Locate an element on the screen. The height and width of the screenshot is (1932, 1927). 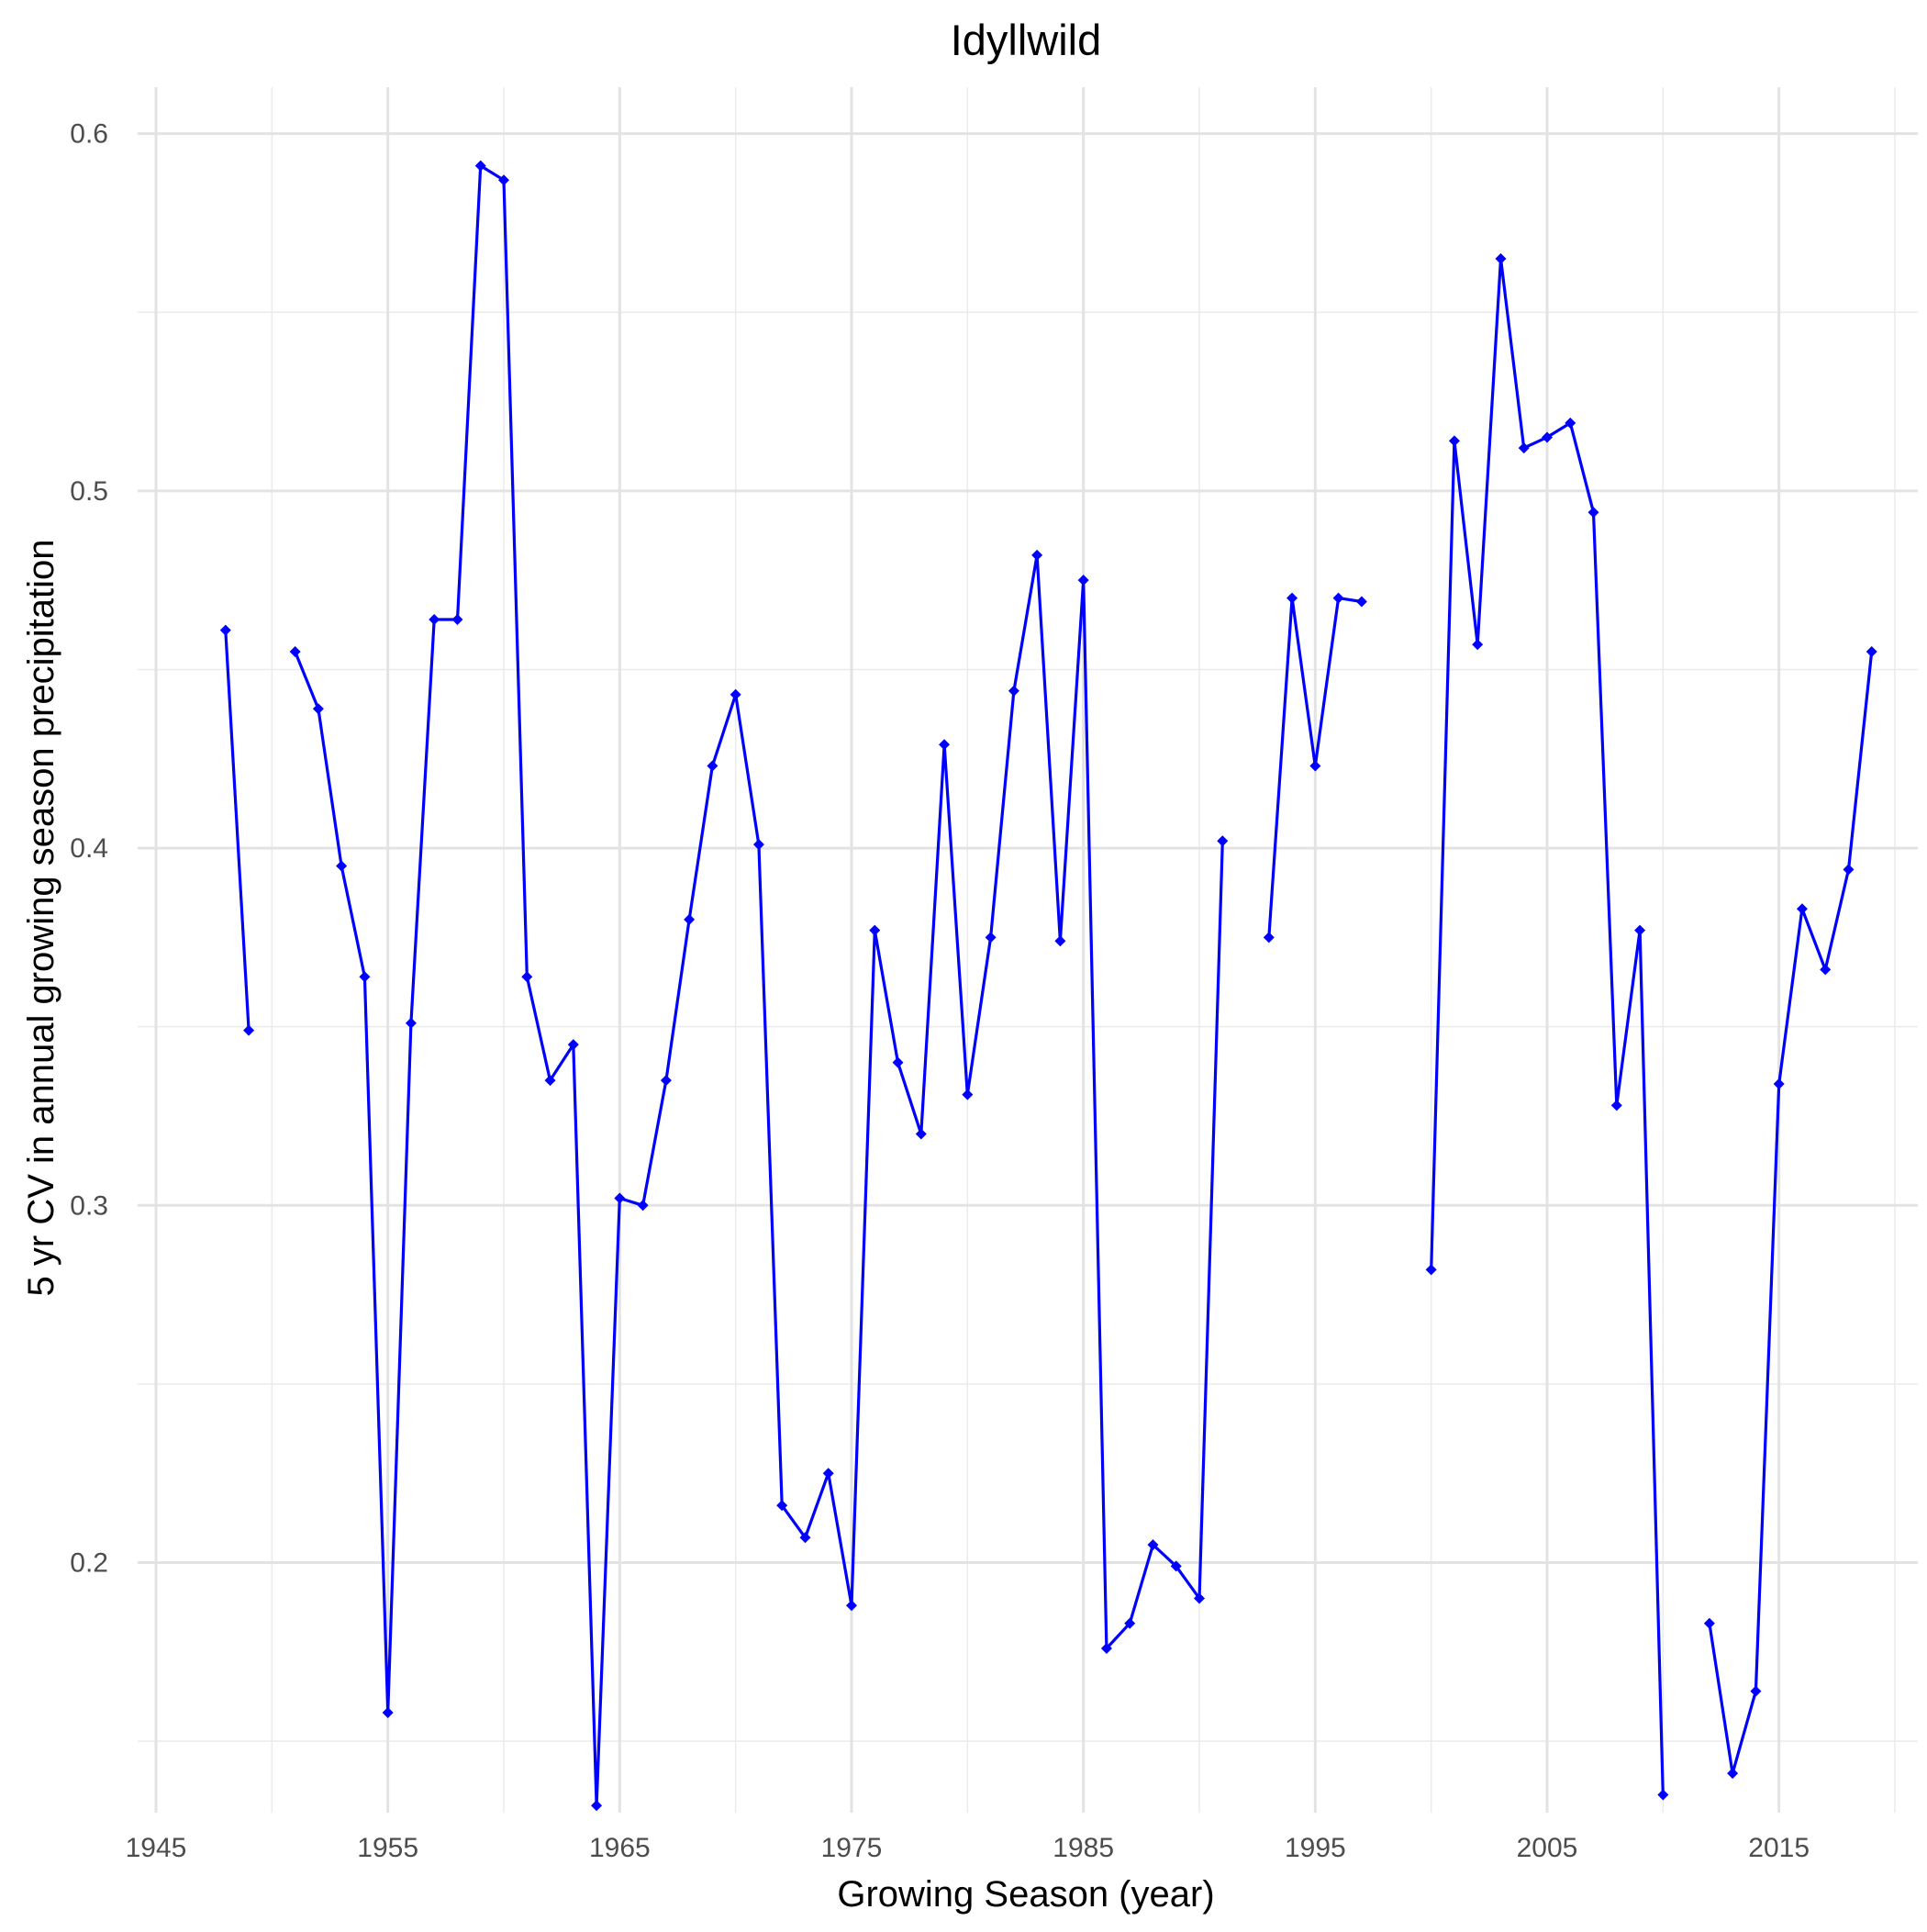
x-tick-label: 1945 is located at coordinates (156, 1848).